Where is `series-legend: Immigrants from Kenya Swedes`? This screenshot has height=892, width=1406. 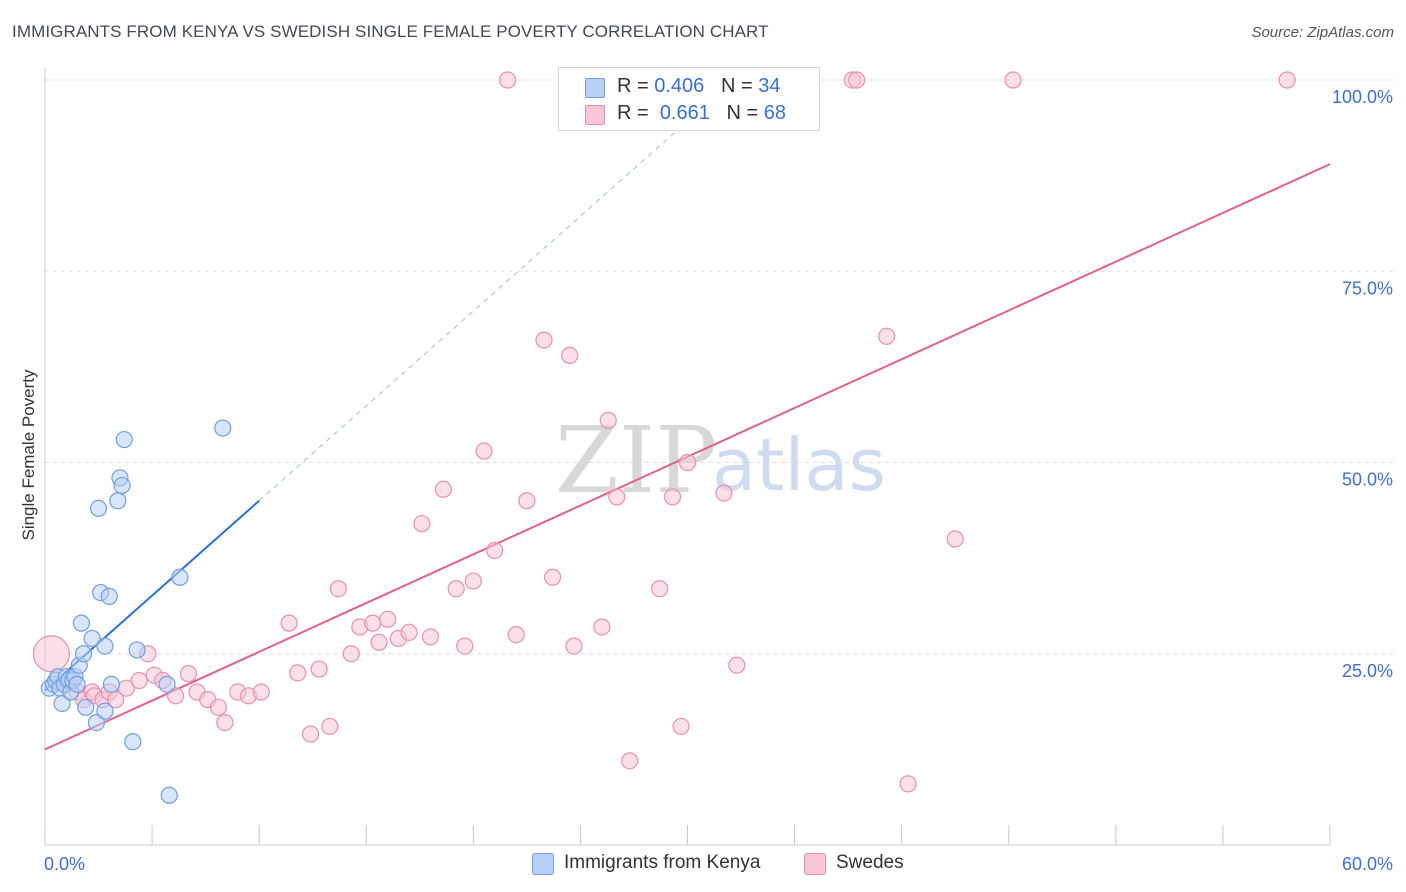
series-legend: Immigrants from Kenya Swedes is located at coordinates (703, 865).